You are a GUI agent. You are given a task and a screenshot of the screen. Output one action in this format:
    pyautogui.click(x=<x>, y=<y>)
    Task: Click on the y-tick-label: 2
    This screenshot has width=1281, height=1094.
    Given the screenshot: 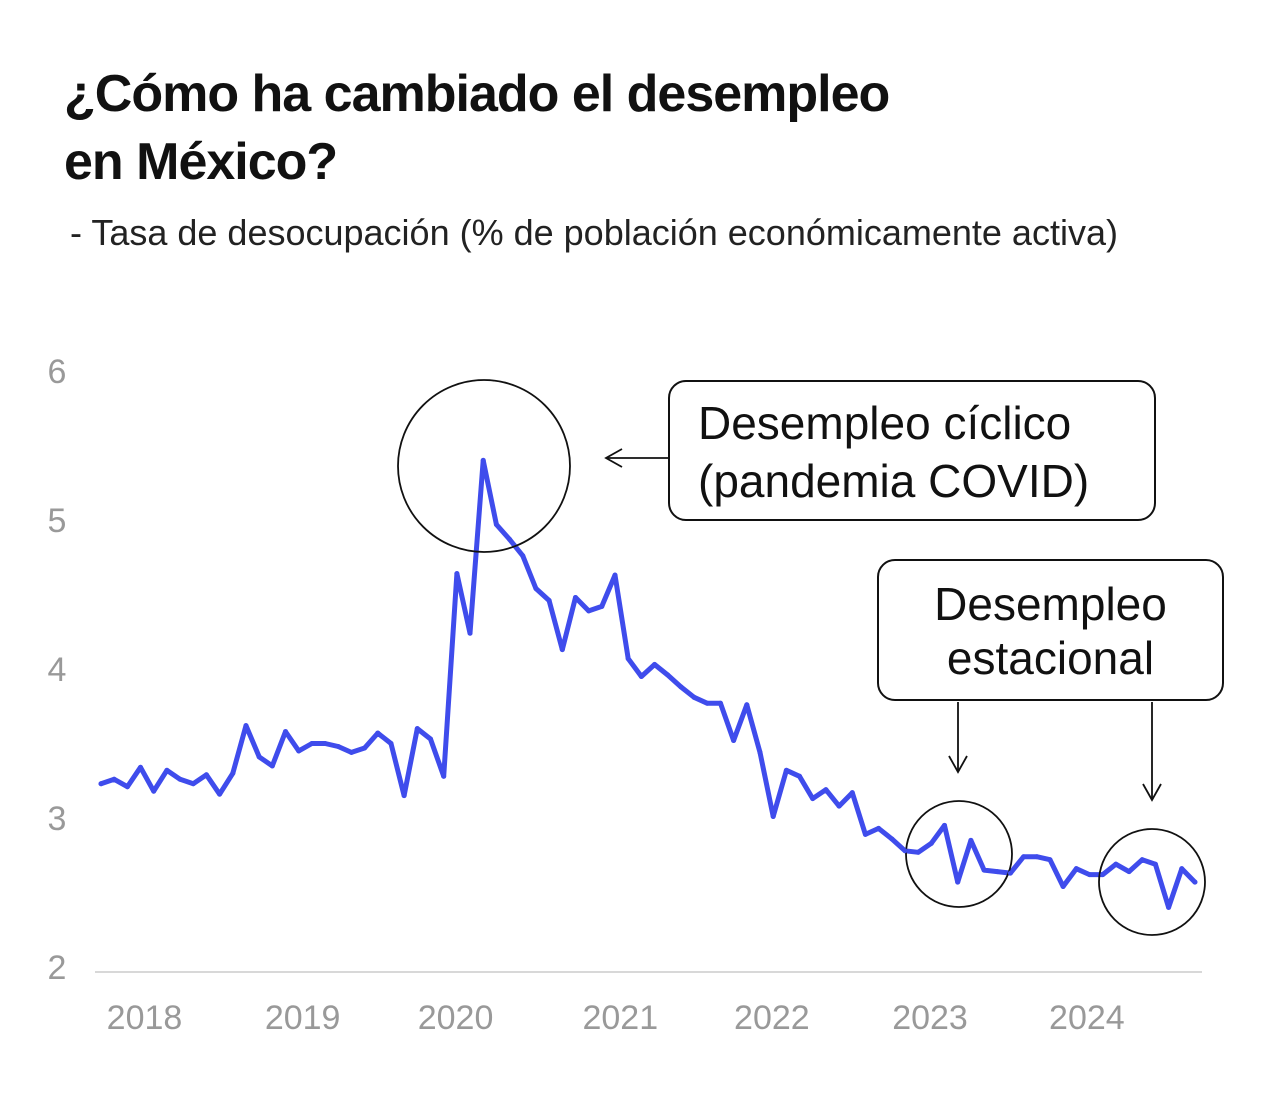 What is the action you would take?
    pyautogui.click(x=57, y=968)
    